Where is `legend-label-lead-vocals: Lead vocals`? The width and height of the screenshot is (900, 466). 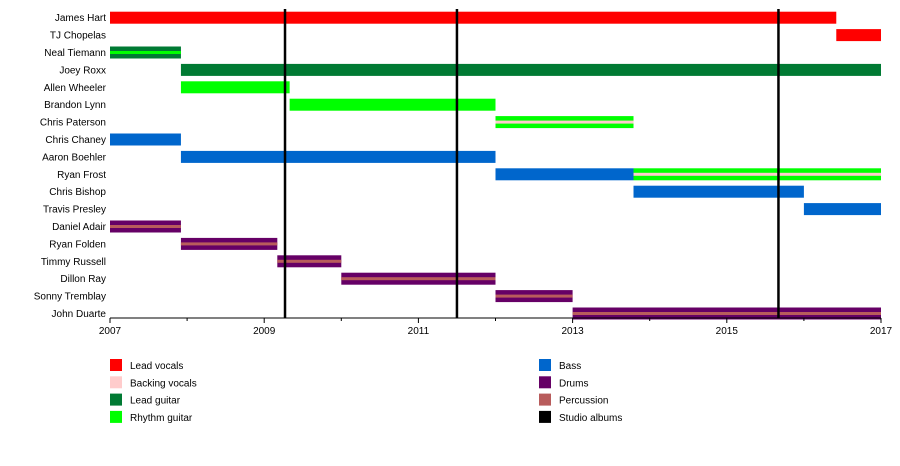 legend-label-lead-vocals: Lead vocals is located at coordinates (156, 366).